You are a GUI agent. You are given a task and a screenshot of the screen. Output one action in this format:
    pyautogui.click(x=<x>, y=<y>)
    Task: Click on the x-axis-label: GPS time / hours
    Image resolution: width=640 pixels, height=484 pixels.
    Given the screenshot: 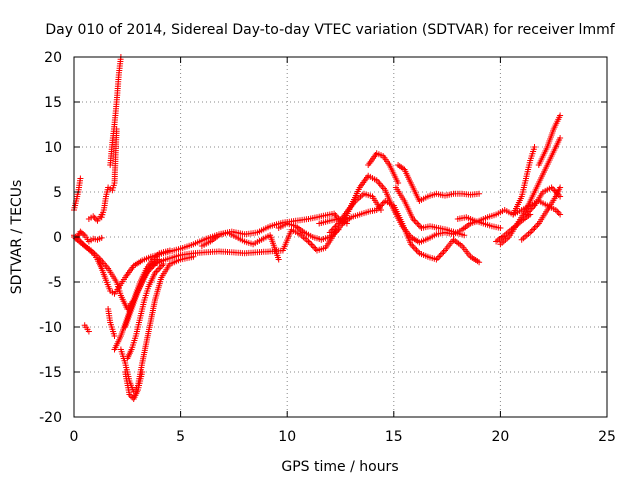 What is the action you would take?
    pyautogui.click(x=339, y=467)
    